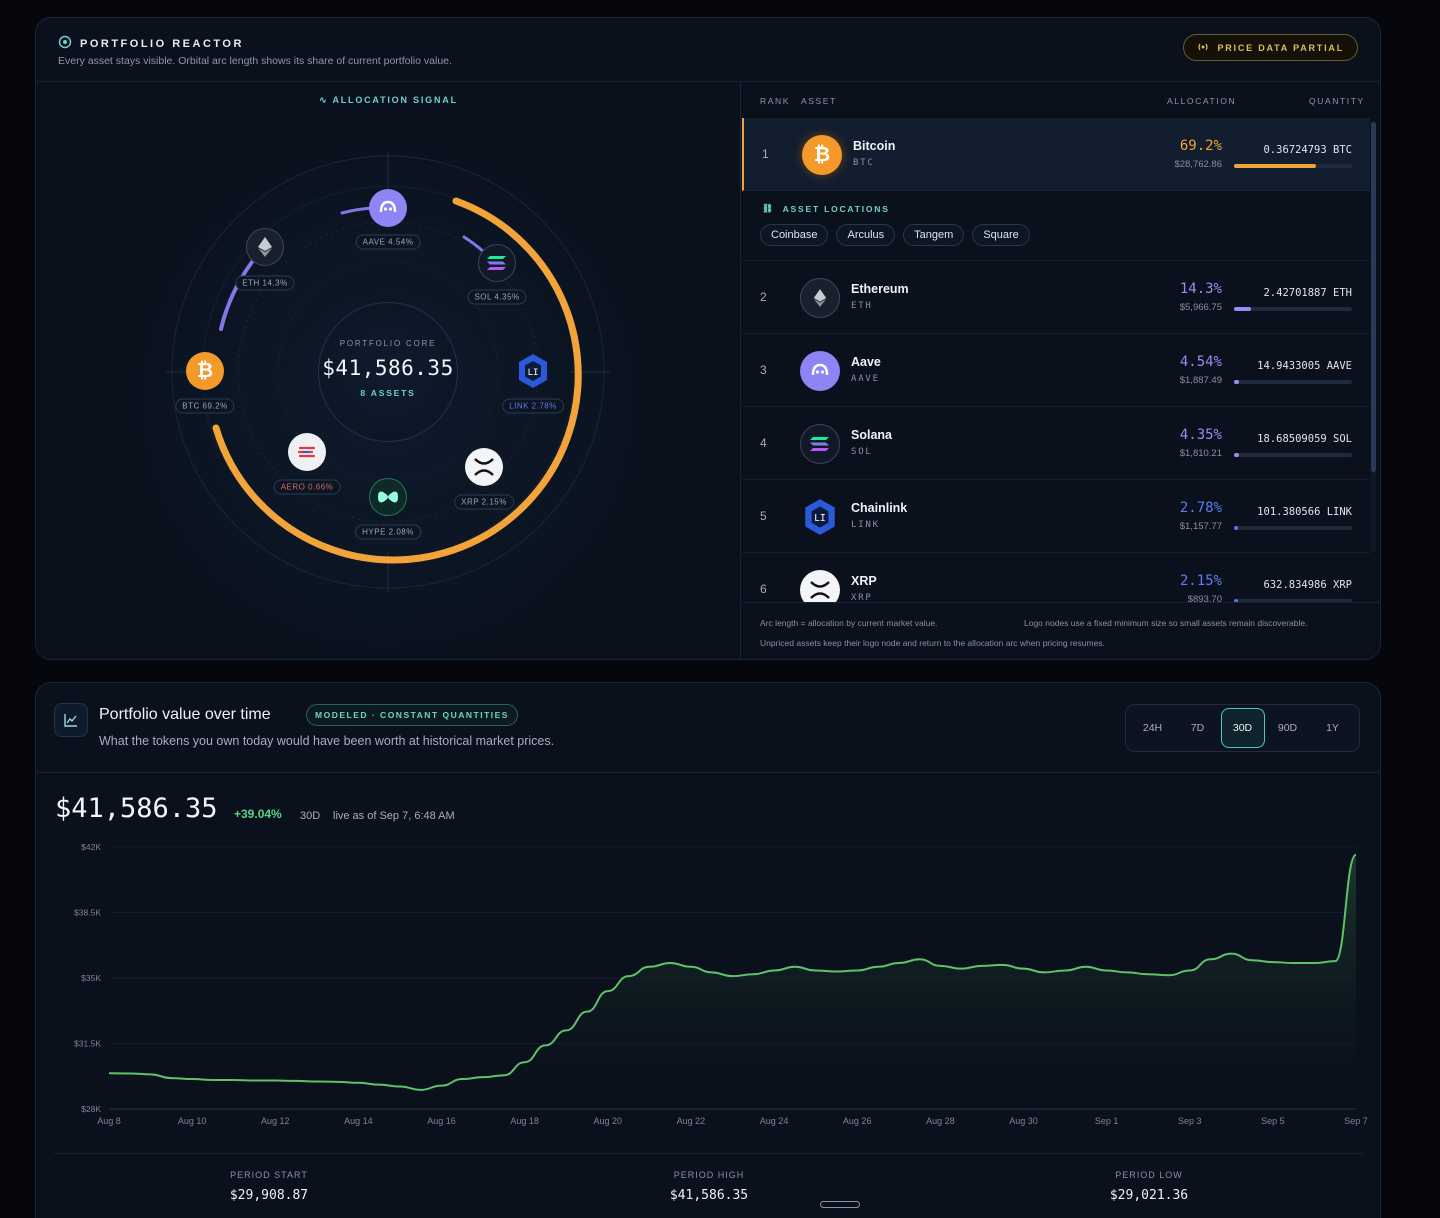  I want to click on range-24h: 24H, so click(1152, 728).